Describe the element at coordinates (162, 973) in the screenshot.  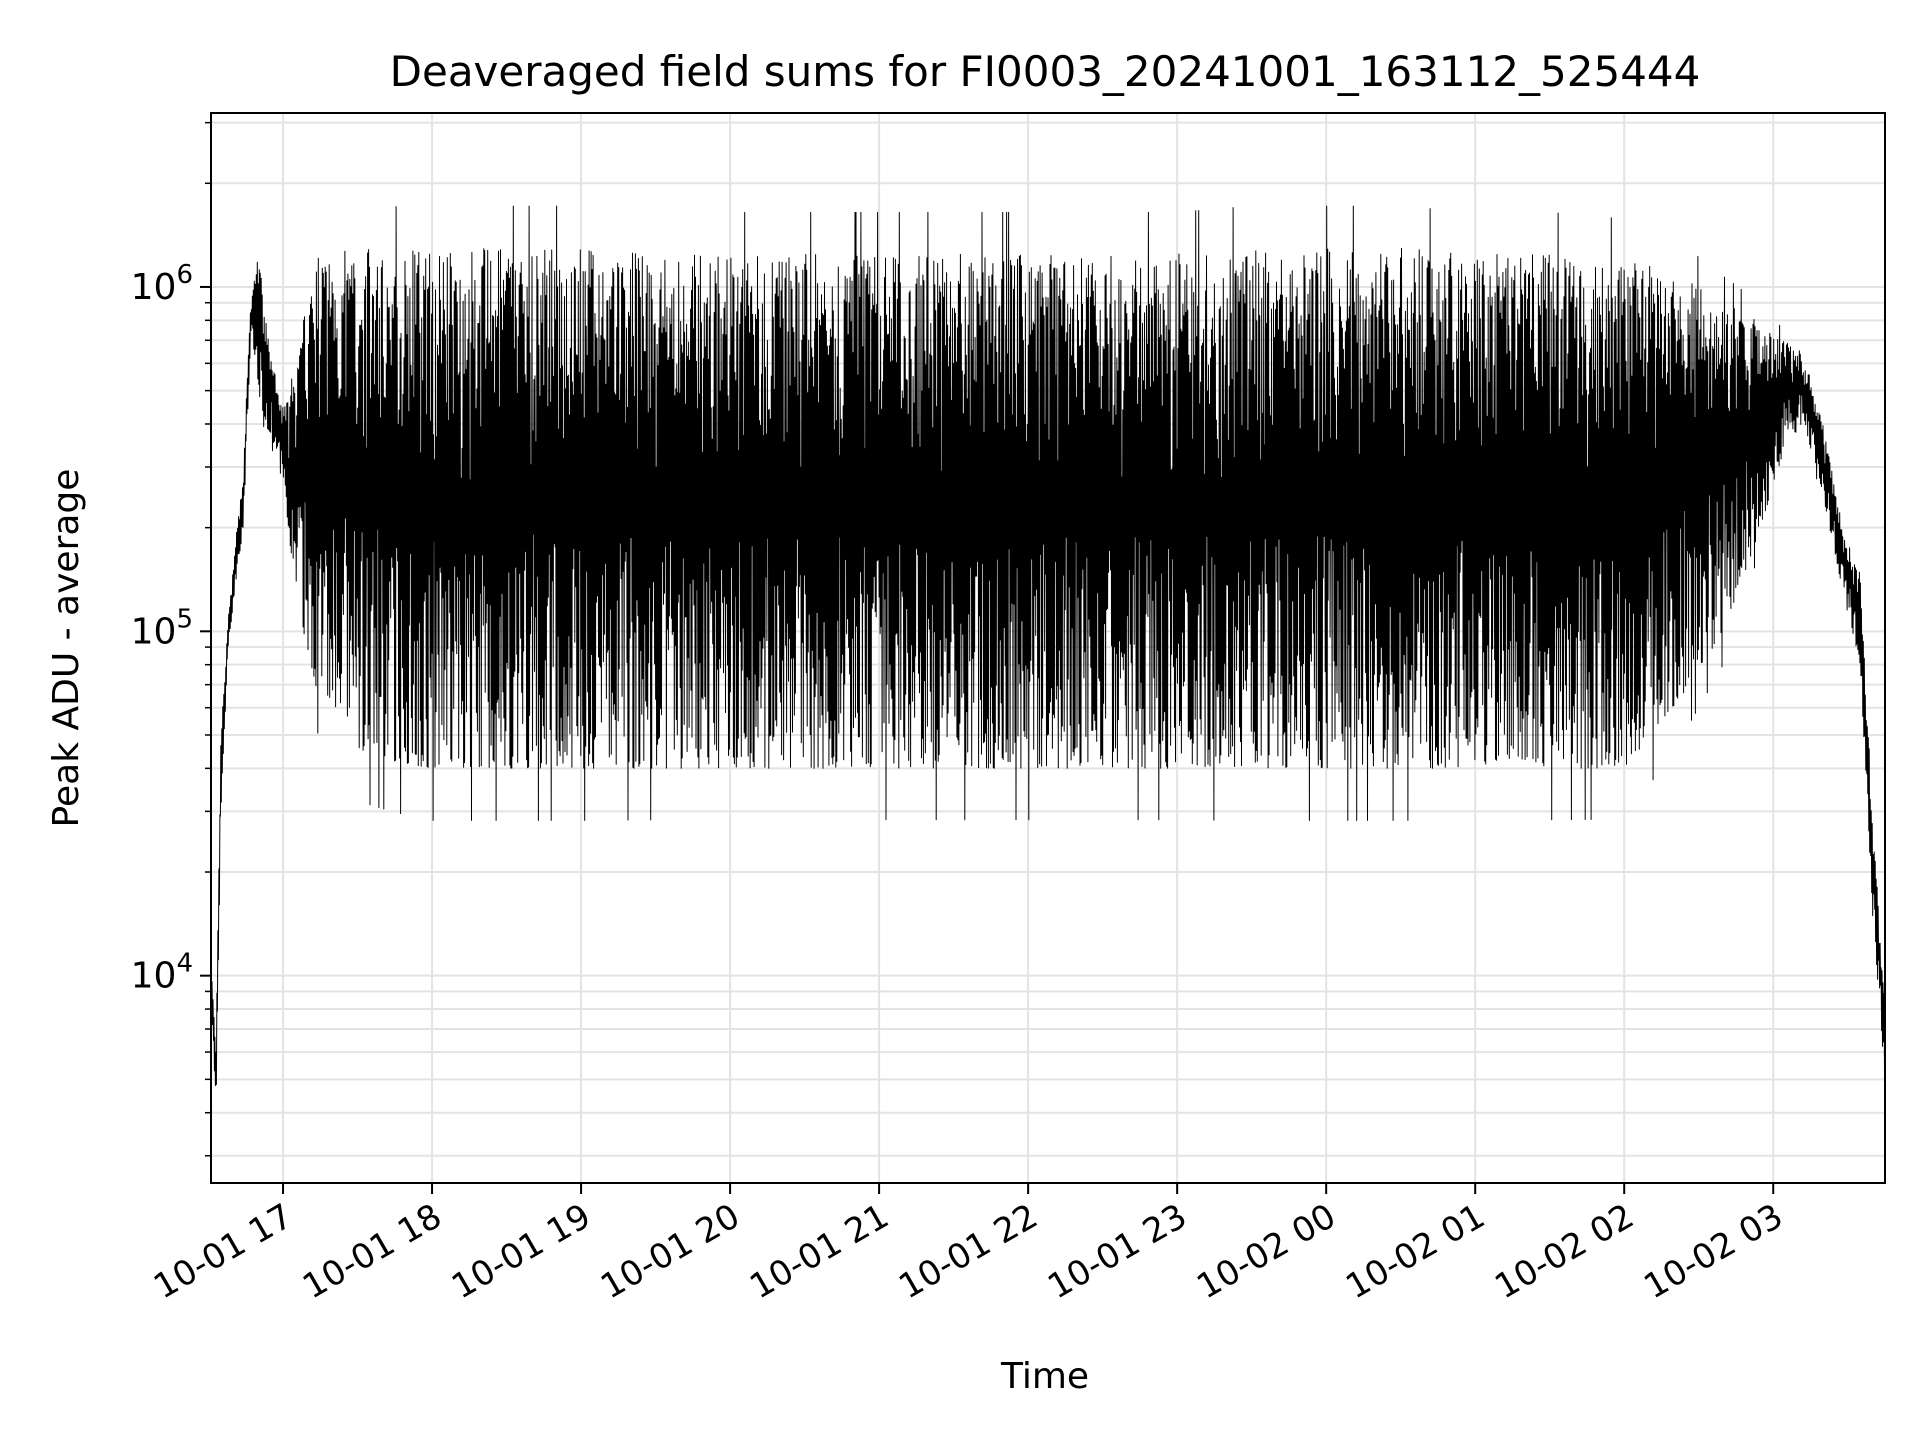
I see `y-tick-label: 10⁴` at that location.